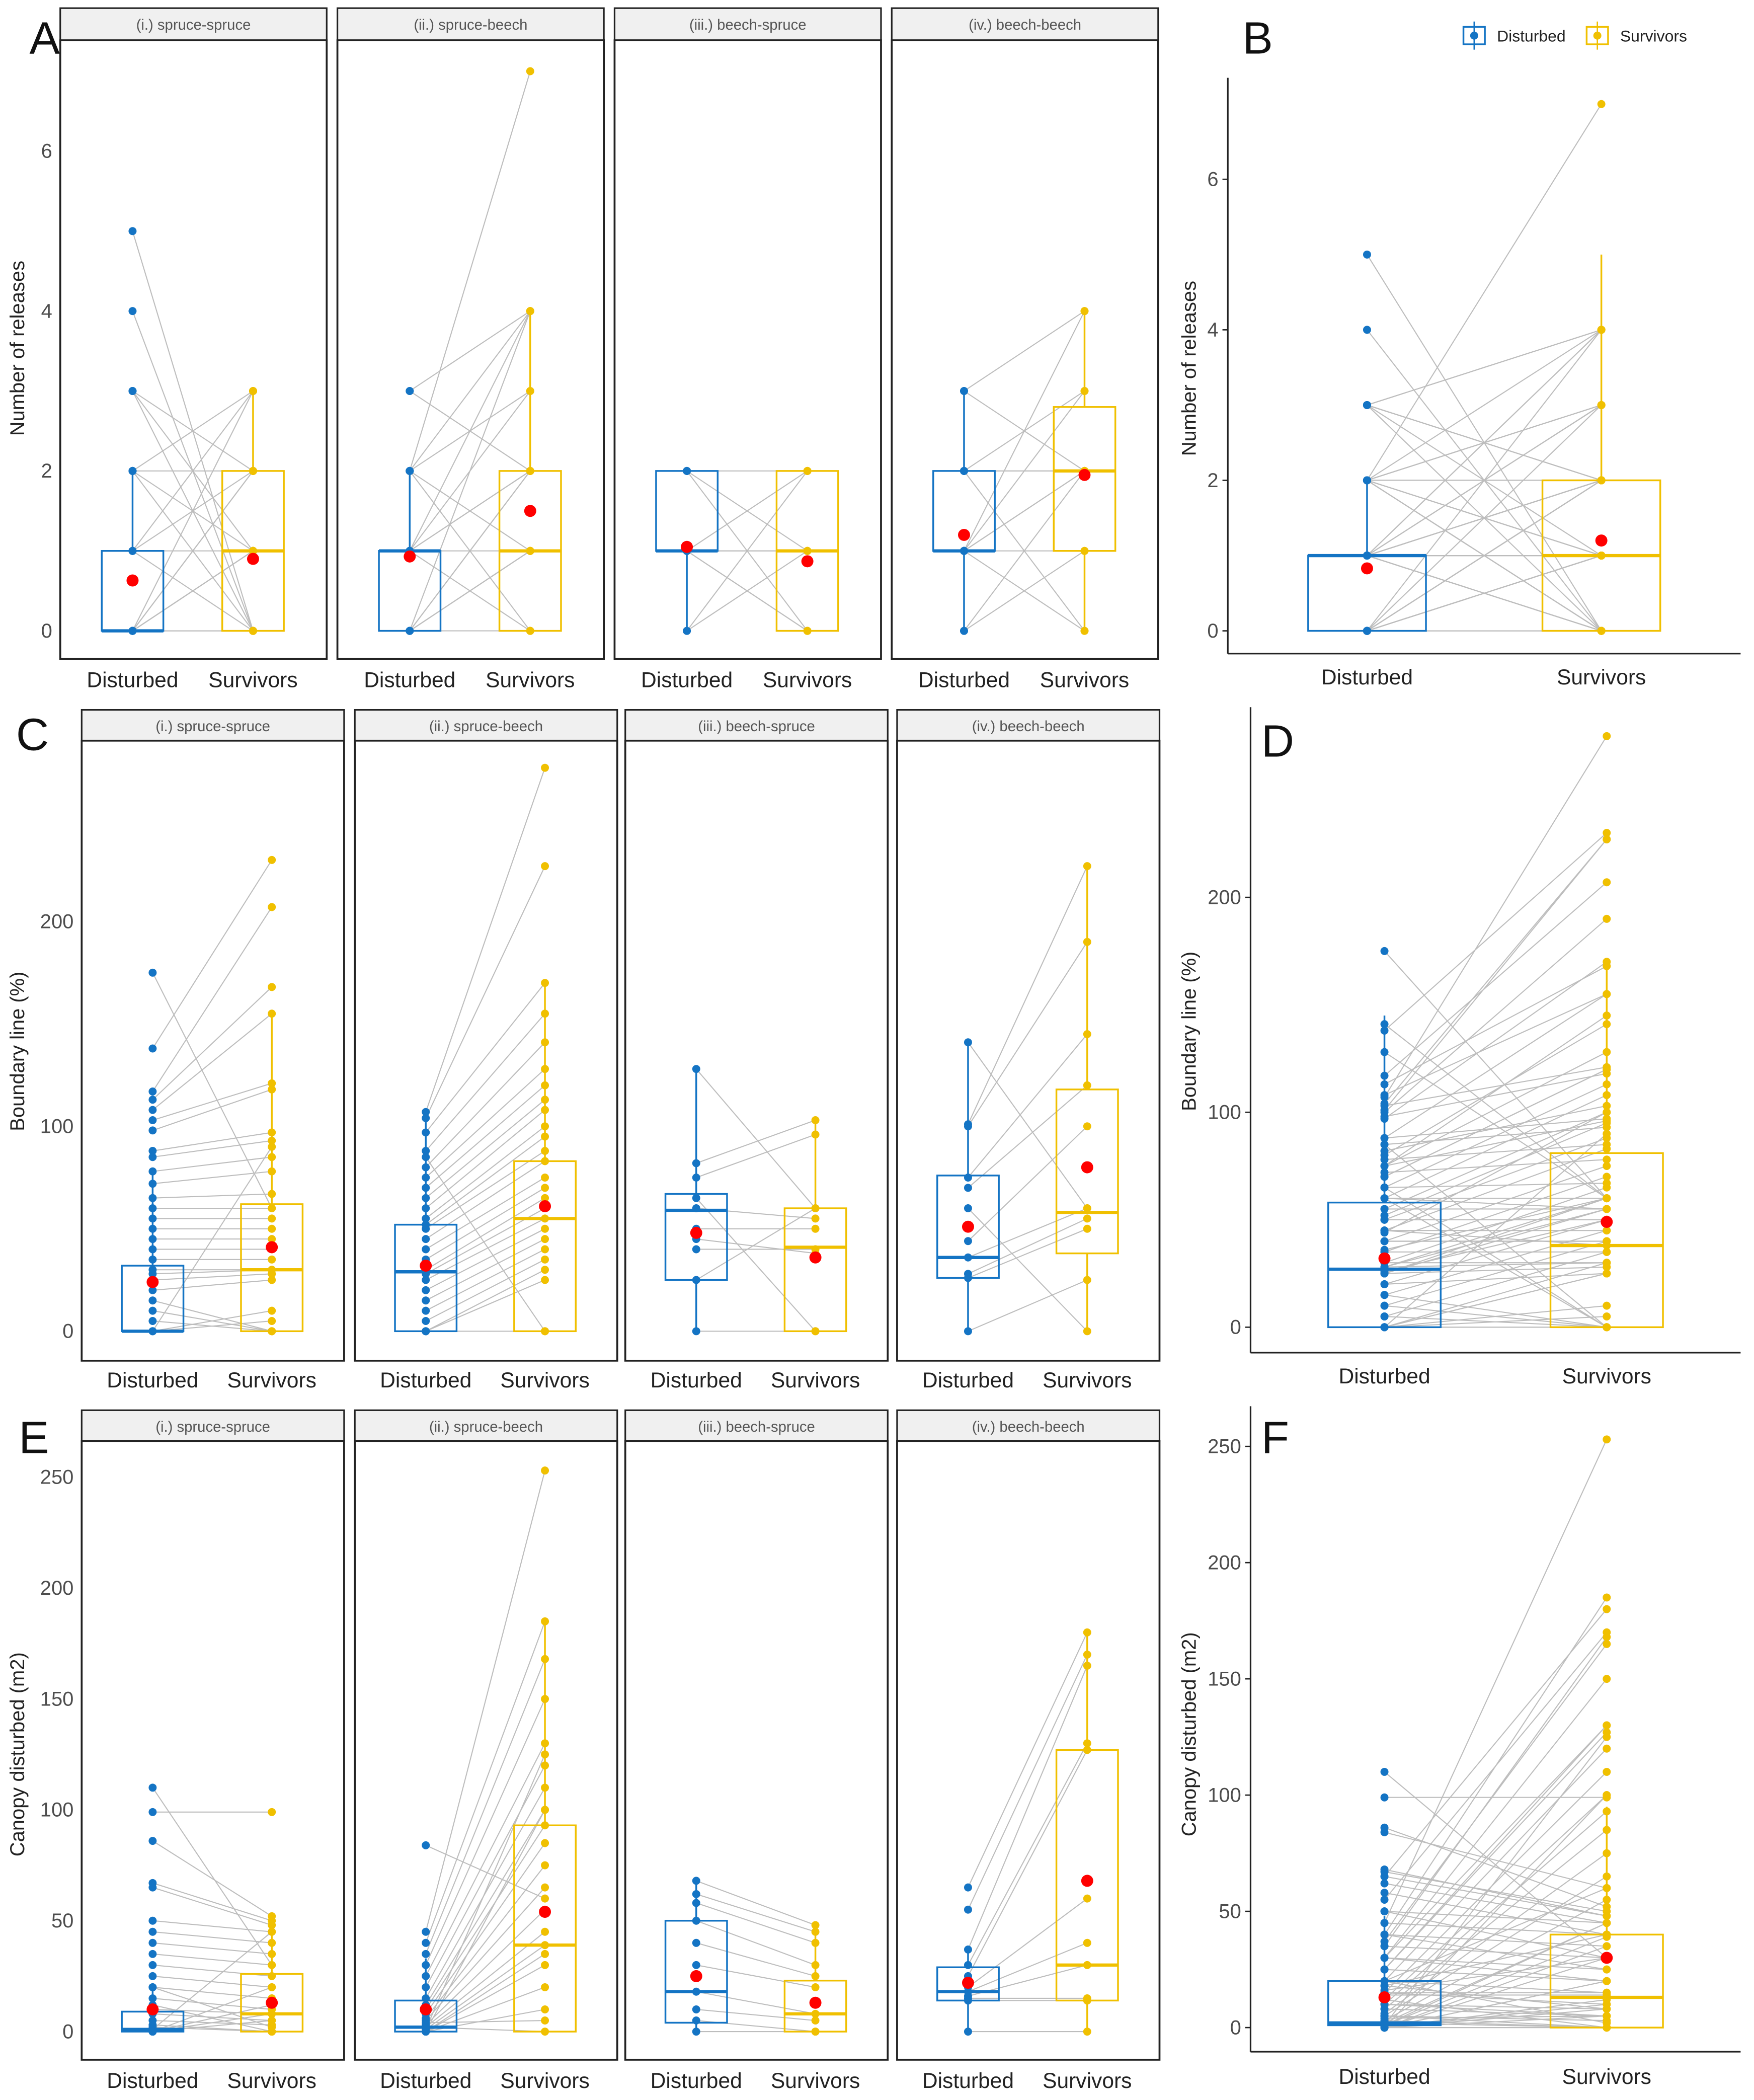 Image resolution: width=1754 pixels, height=2100 pixels. What do you see at coordinates (34, 1437) in the screenshot?
I see `panel-label: E` at bounding box center [34, 1437].